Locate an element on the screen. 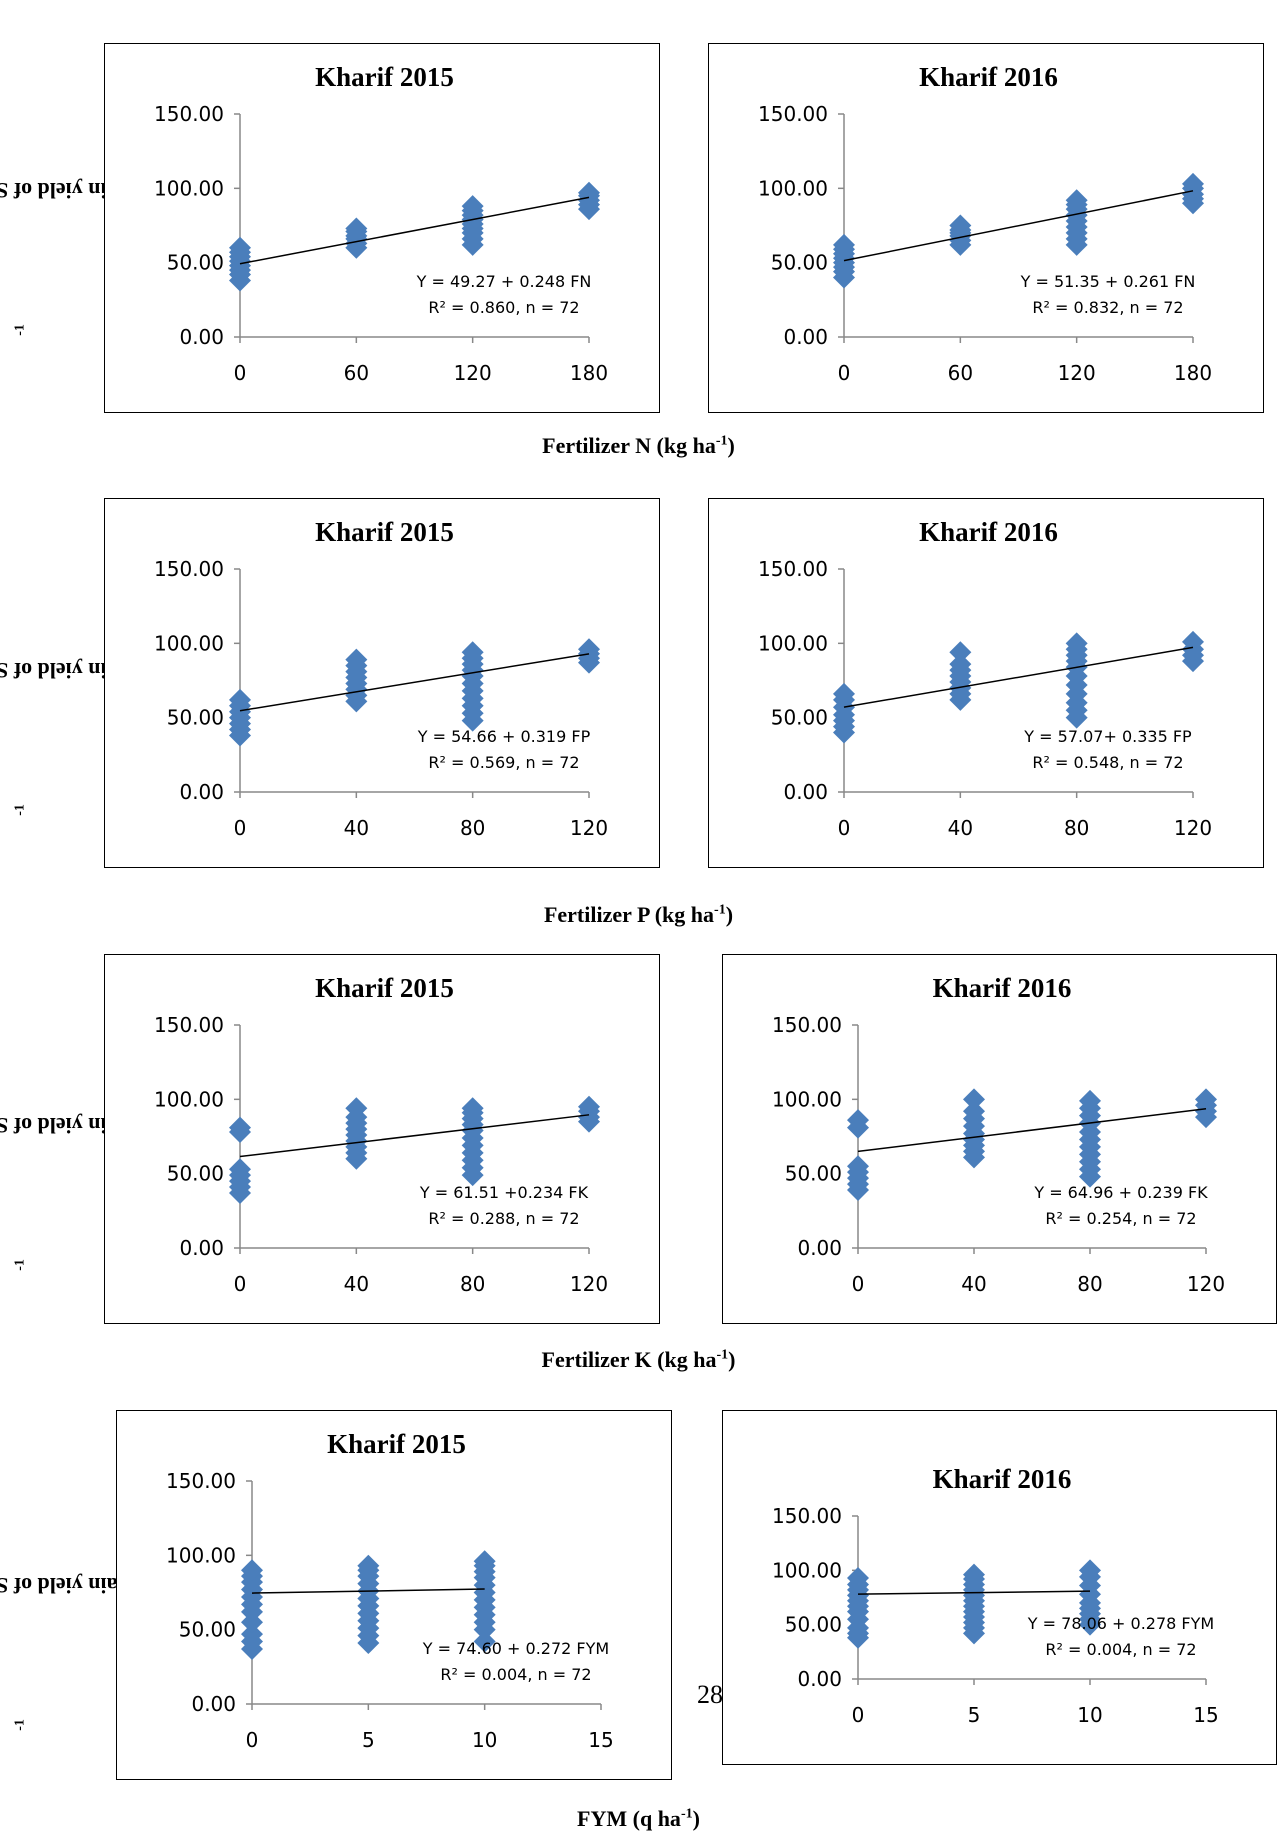  x-axis-label-k: Fertilizer K (kg ha-1) is located at coordinates (638, 1359).